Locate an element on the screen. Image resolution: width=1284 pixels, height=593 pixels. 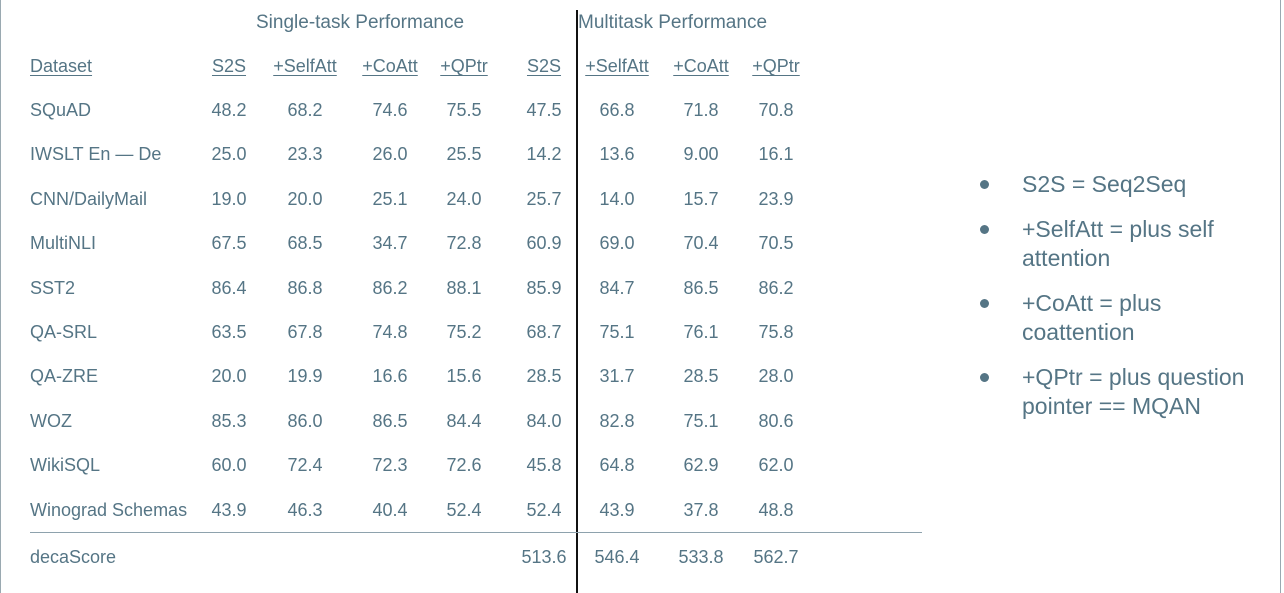
multitask-header: Multitask Performance is located at coordinates (673, 22).